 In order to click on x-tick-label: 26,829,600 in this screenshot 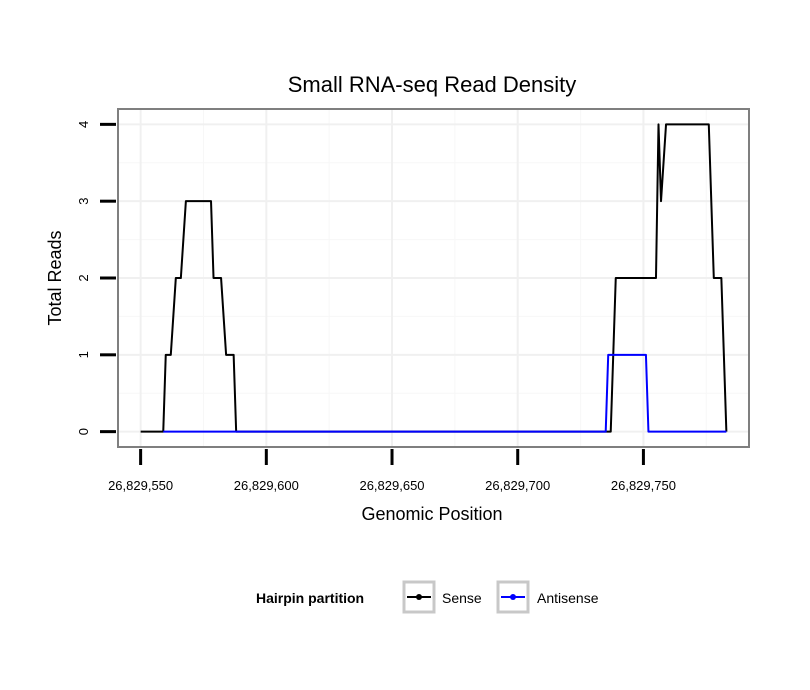, I will do `click(266, 485)`.